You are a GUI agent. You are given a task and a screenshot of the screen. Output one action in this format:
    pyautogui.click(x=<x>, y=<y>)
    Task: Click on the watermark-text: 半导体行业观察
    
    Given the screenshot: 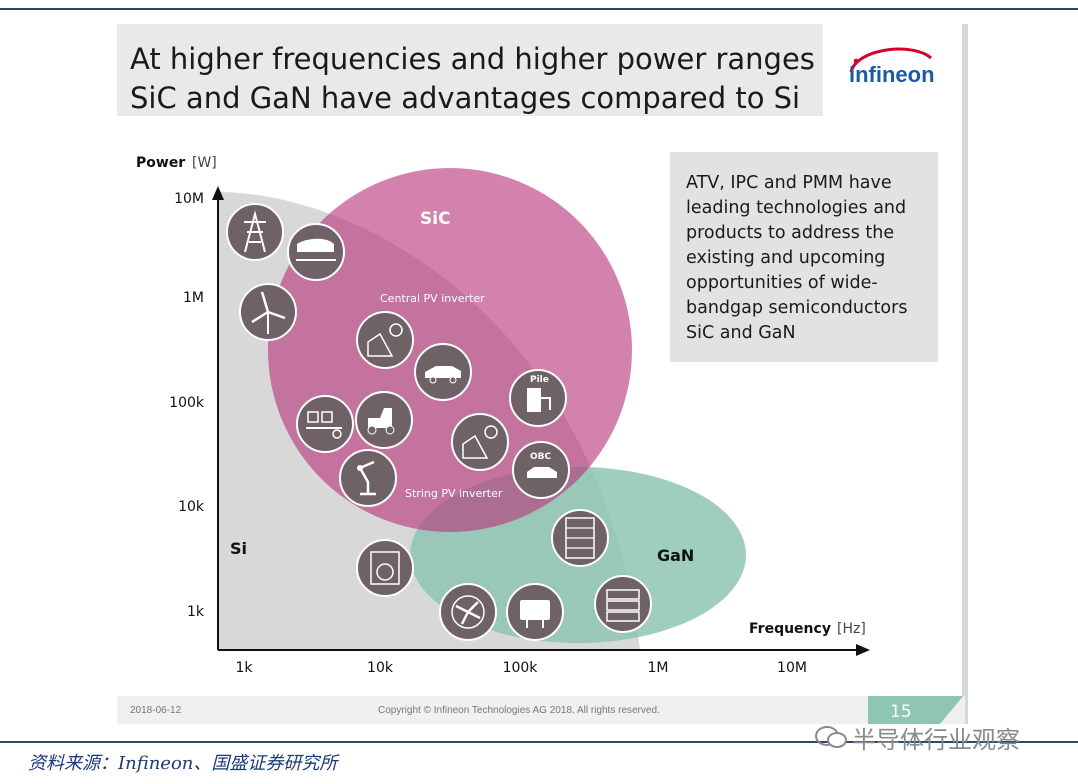 What is the action you would take?
    pyautogui.click(x=936, y=740)
    